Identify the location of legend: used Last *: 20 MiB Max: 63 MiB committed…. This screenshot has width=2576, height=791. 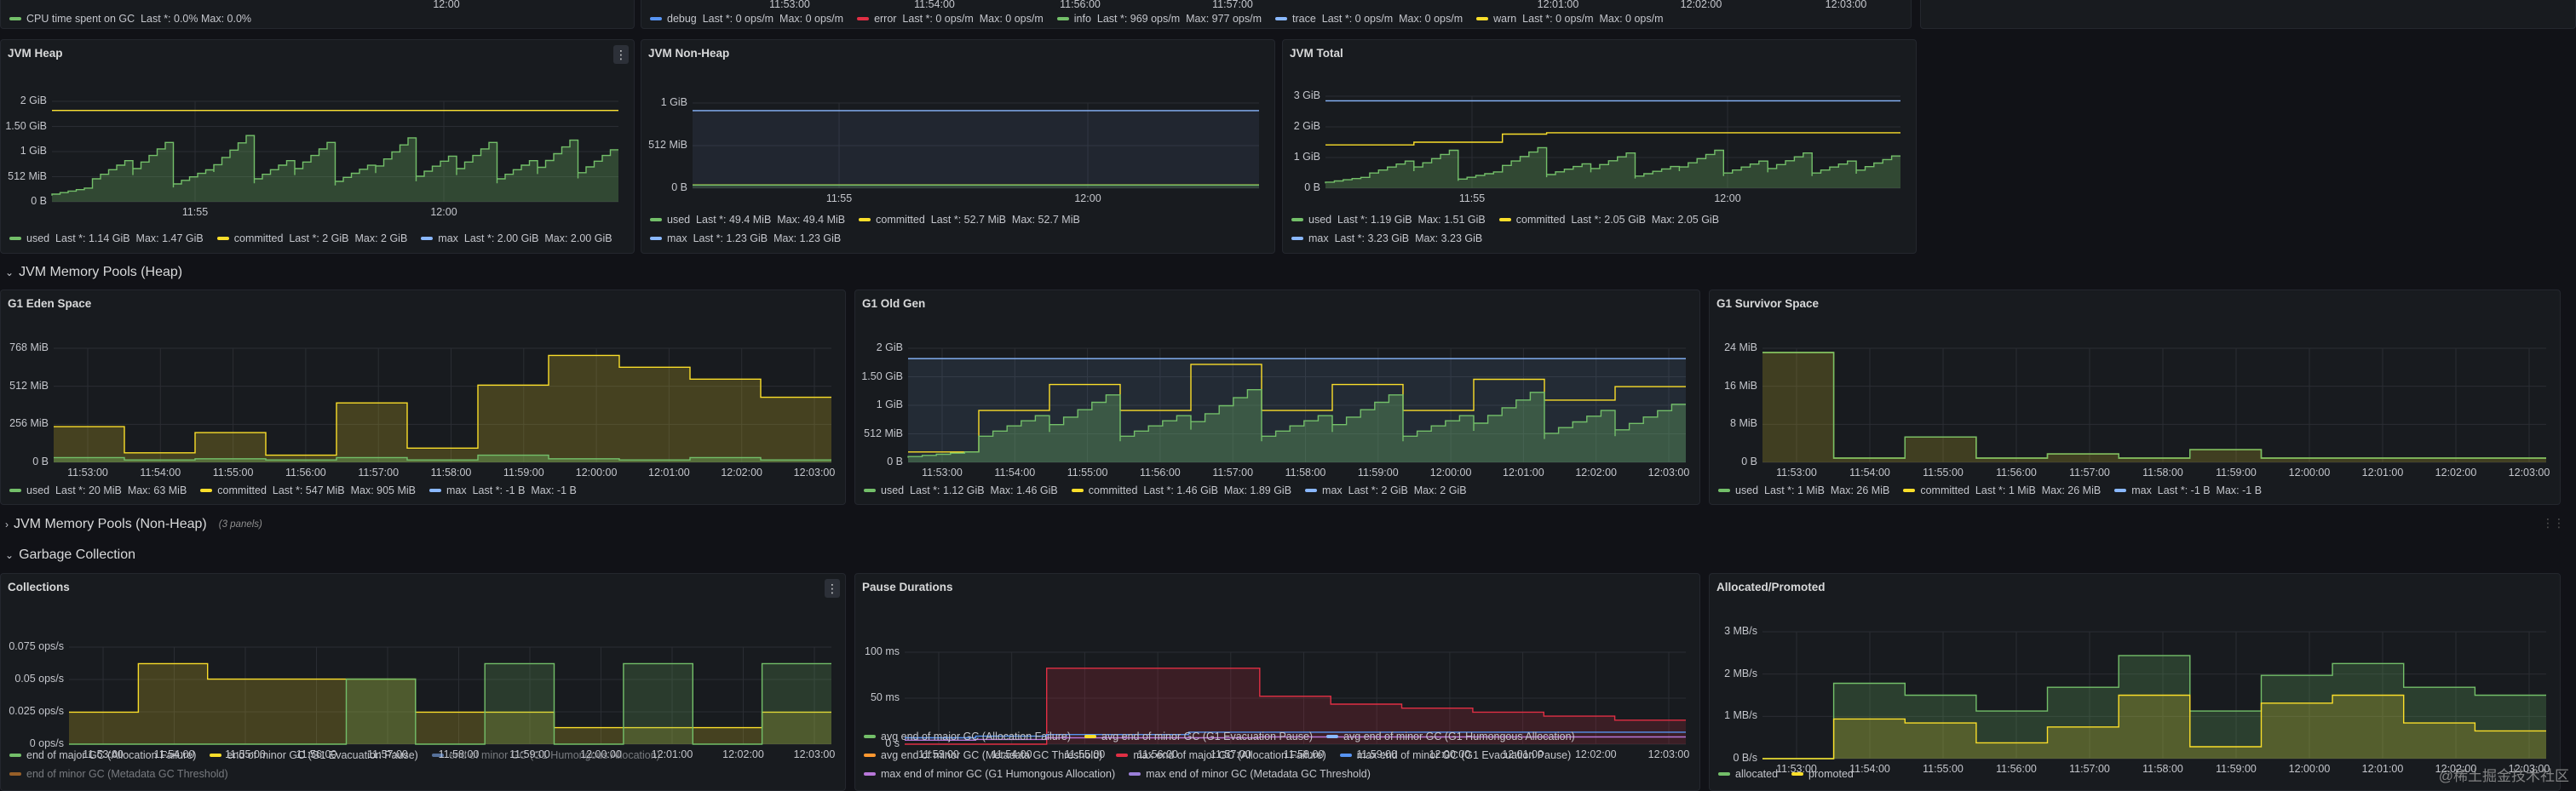
(300, 490).